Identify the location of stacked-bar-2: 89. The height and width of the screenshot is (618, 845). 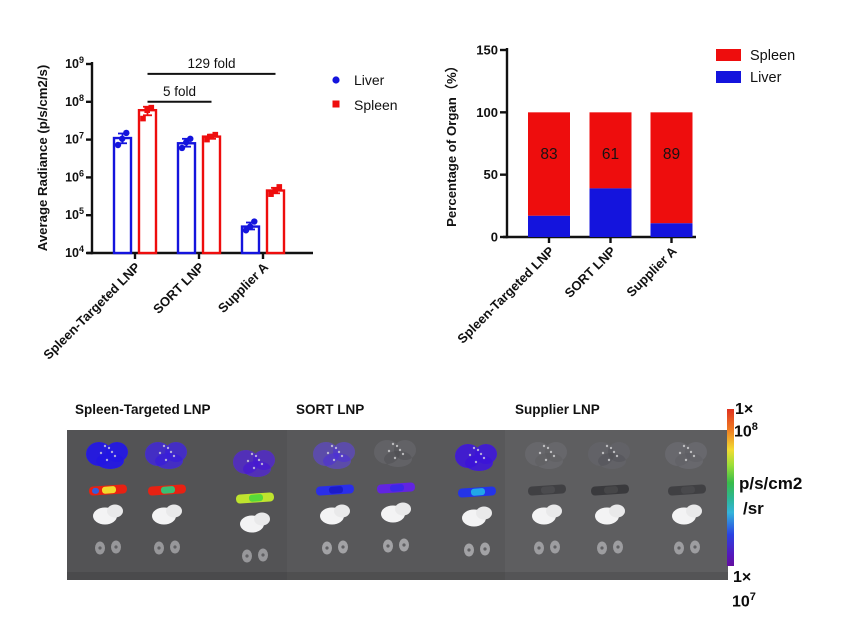
(671, 174).